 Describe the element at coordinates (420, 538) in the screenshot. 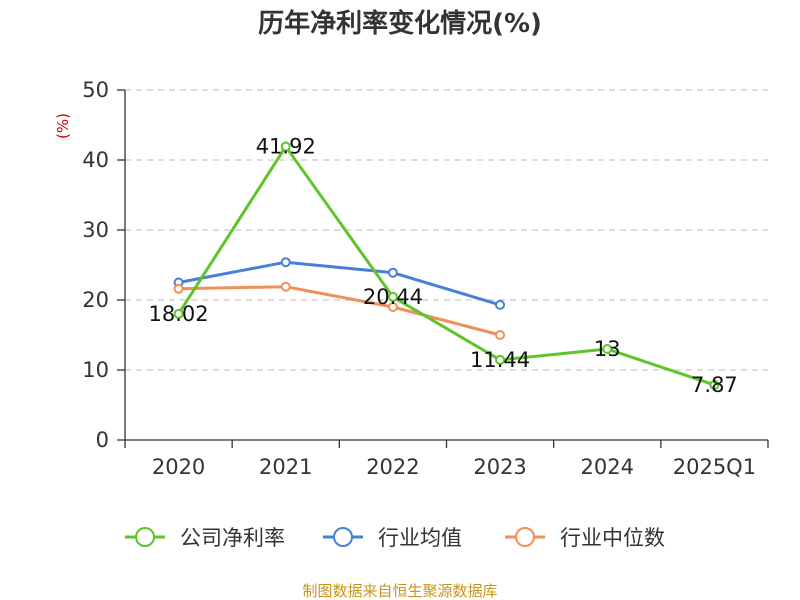

I see `legend-label: 行业均值` at that location.